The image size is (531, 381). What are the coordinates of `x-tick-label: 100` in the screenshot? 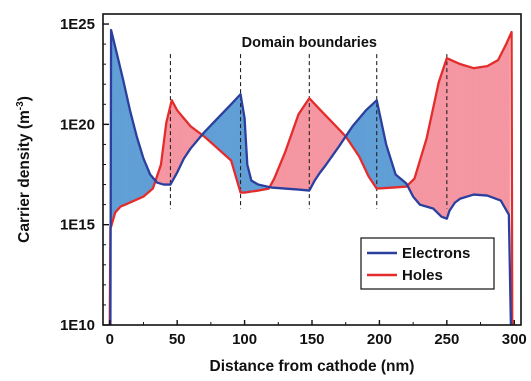 It's located at (244, 339).